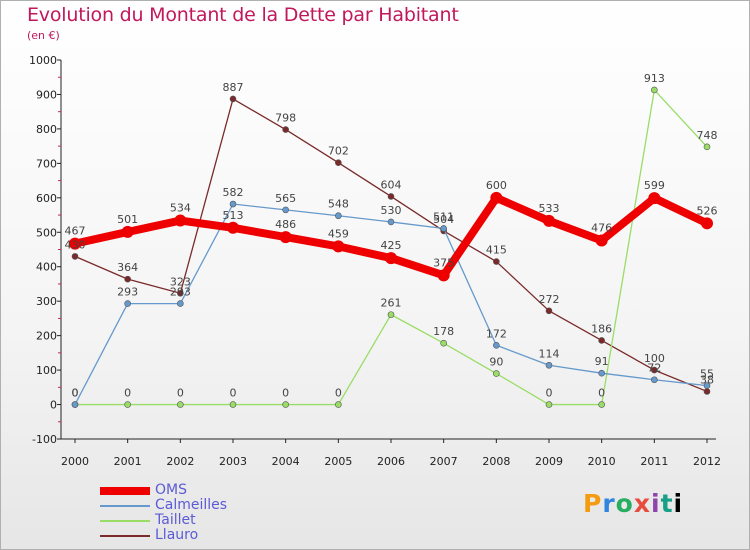 Image resolution: width=750 pixels, height=550 pixels. What do you see at coordinates (593, 503) in the screenshot?
I see `logo-letter: P` at bounding box center [593, 503].